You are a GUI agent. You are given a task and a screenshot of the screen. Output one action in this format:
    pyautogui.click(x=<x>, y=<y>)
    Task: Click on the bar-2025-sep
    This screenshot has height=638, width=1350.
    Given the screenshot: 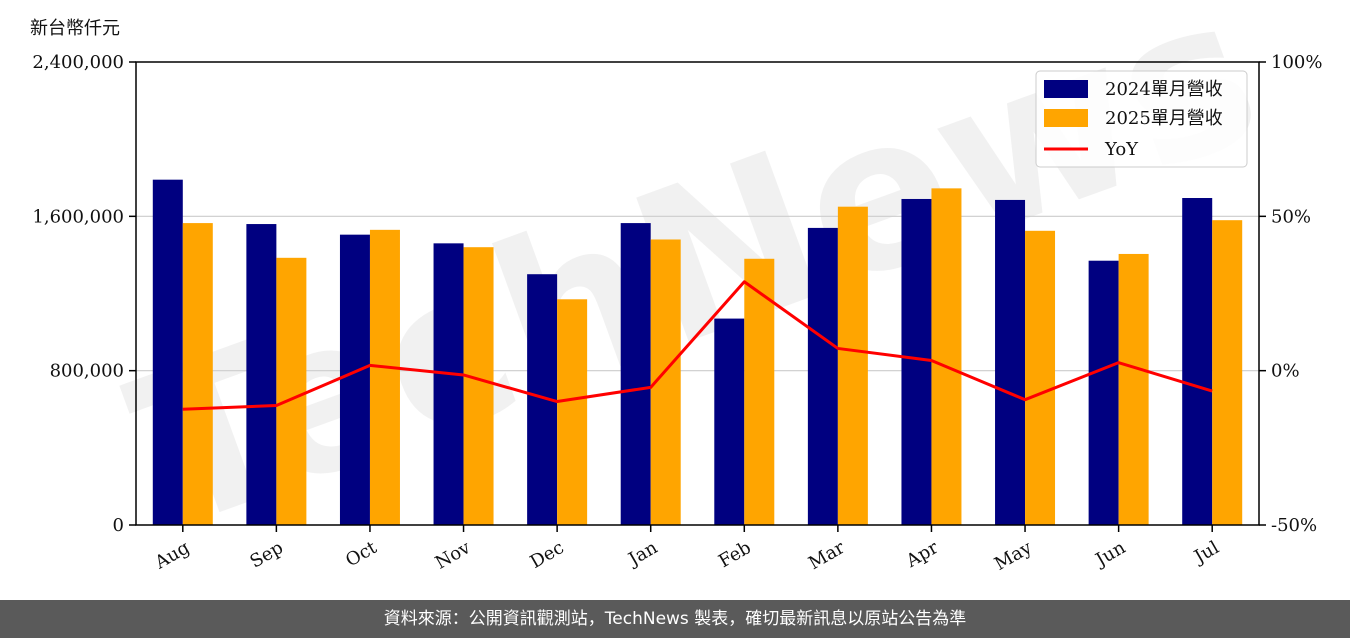 What is the action you would take?
    pyautogui.click(x=291, y=391)
    